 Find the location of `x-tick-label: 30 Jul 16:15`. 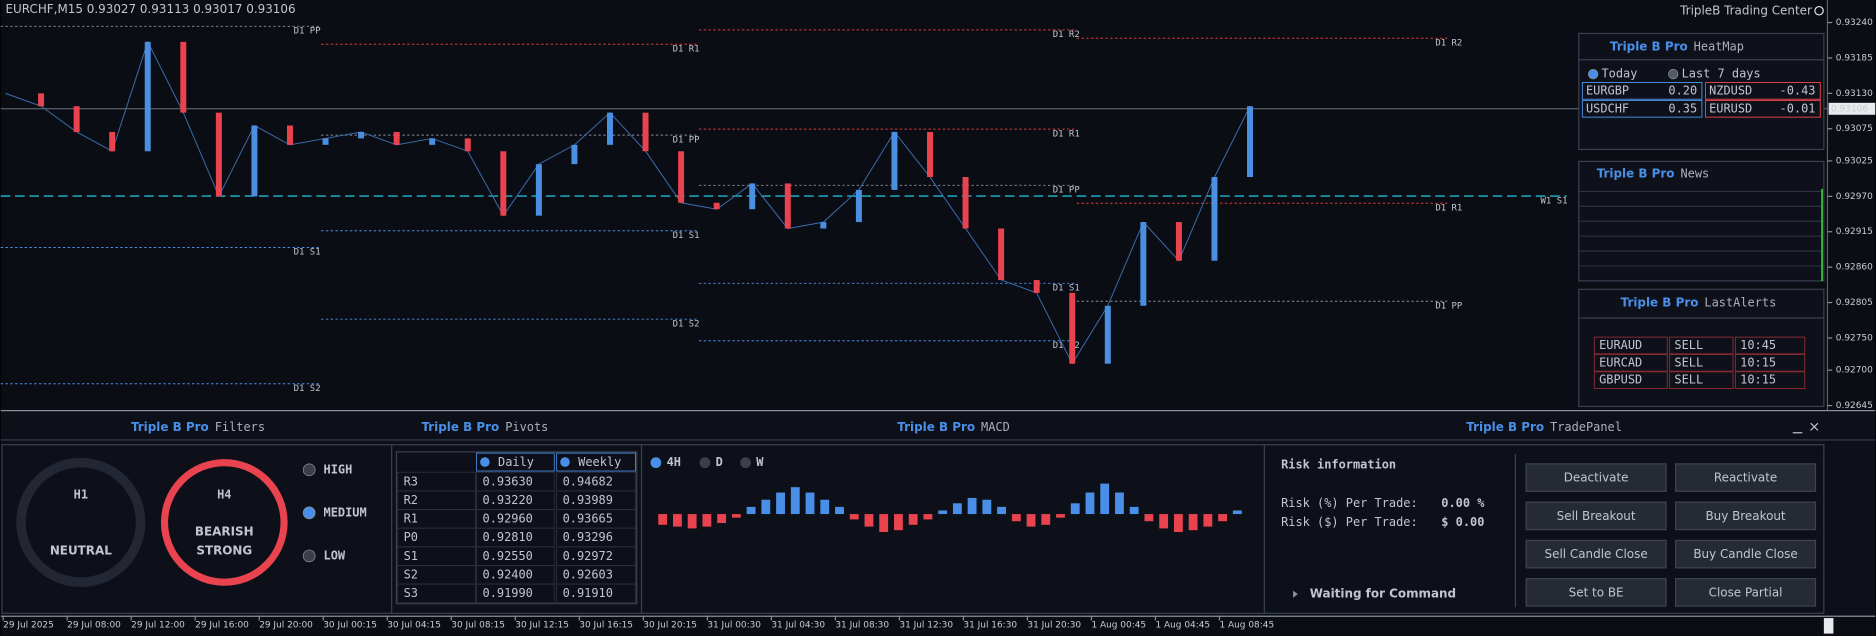

x-tick-label: 30 Jul 16:15 is located at coordinates (606, 626).